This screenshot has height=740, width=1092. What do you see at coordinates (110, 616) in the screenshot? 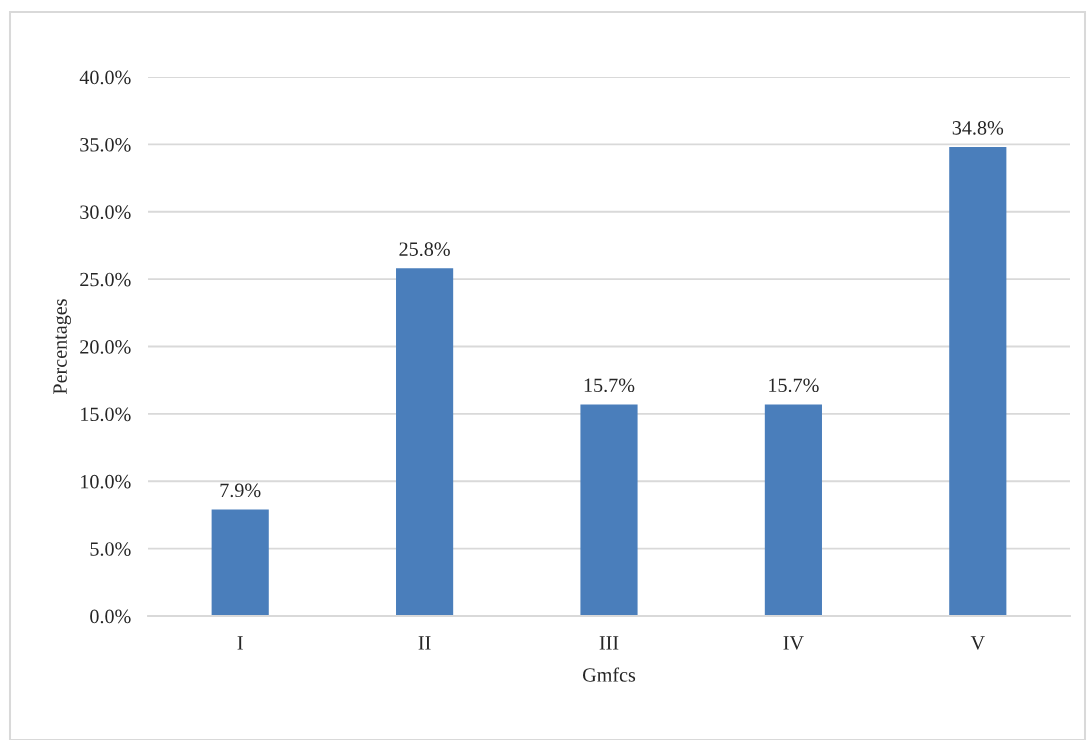
I see `y-tick-label: 0.0%` at bounding box center [110, 616].